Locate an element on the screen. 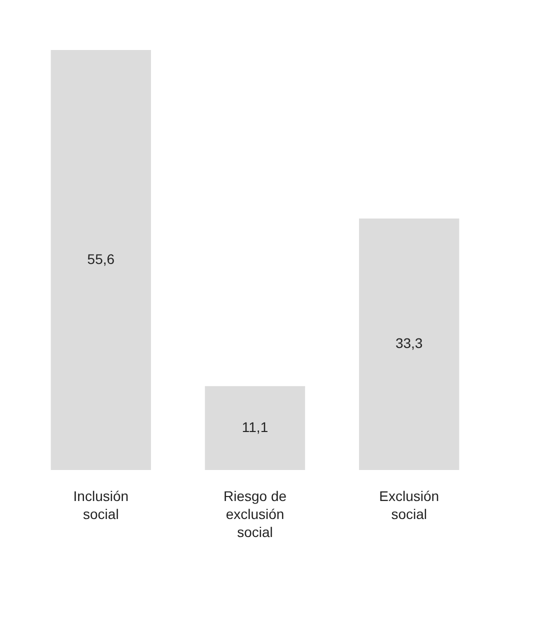 The width and height of the screenshot is (546, 621). x-tick-label: Inclusión social is located at coordinates (101, 505).